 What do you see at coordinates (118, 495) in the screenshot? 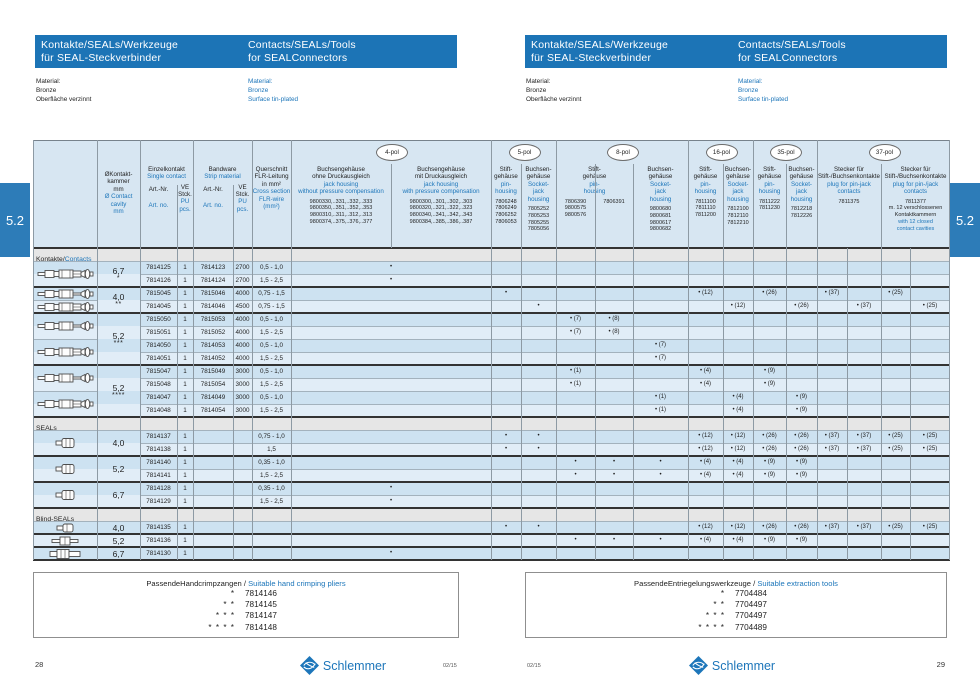
I see `contact-cavity-diameter: 6,7` at bounding box center [118, 495].